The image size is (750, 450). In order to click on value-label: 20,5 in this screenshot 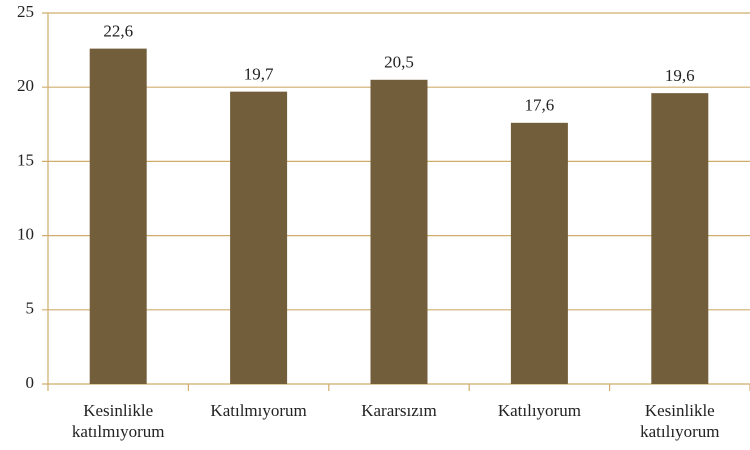, I will do `click(399, 62)`.